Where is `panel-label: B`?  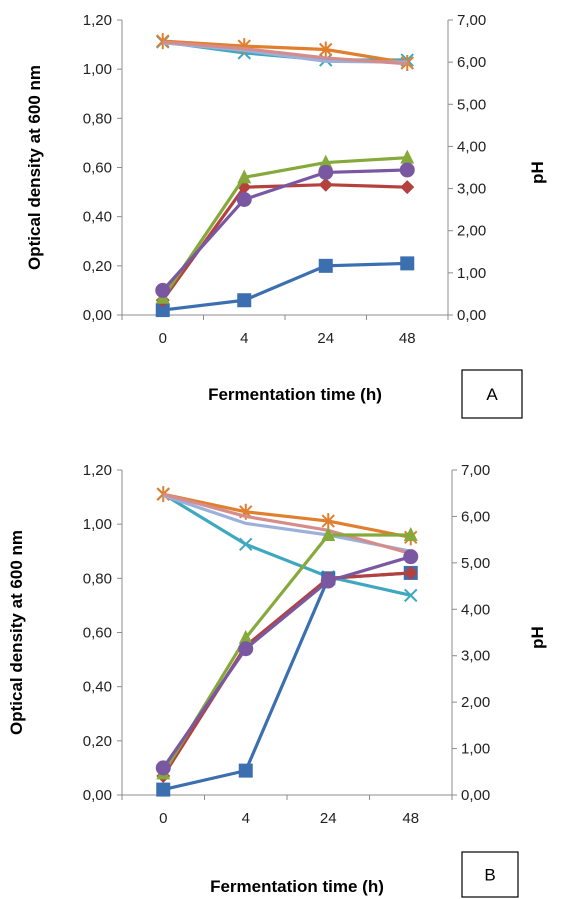 panel-label: B is located at coordinates (489, 875).